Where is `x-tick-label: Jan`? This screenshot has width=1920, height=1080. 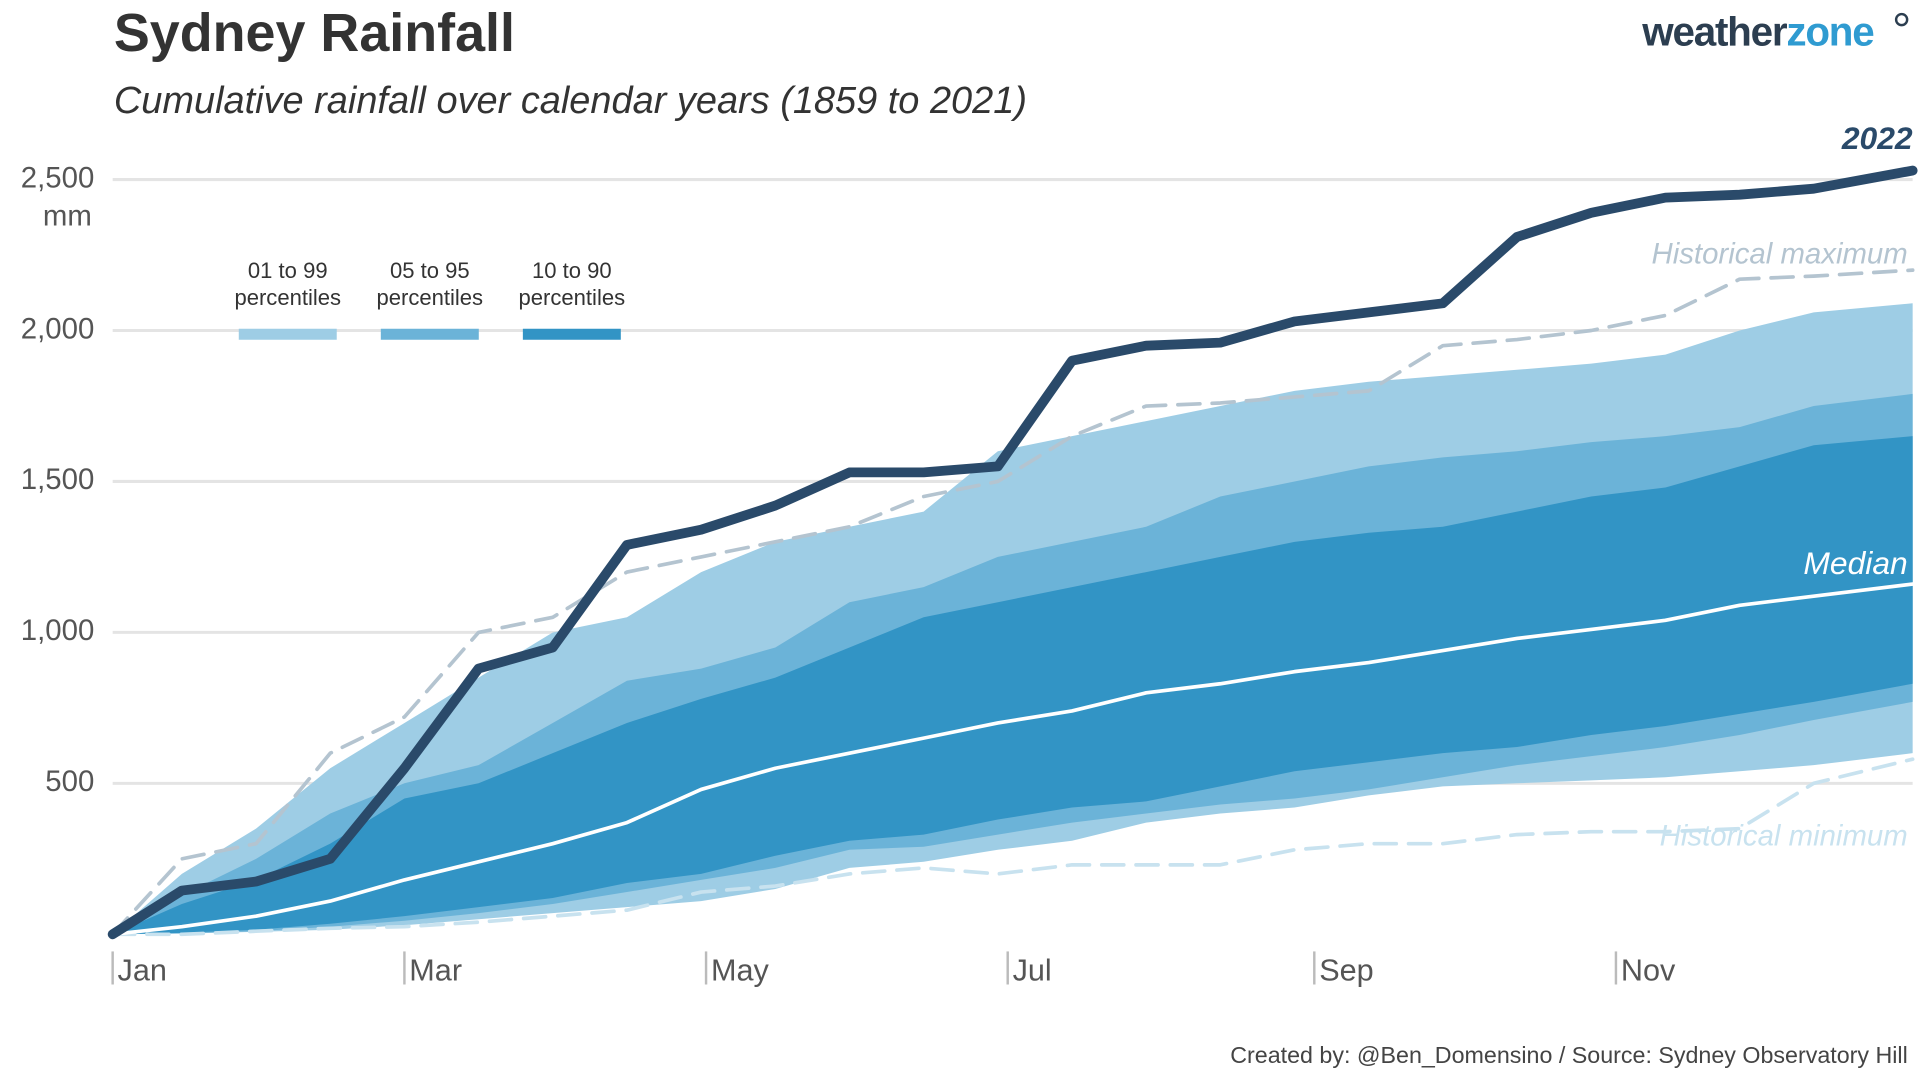 x-tick-label: Jan is located at coordinates (142, 970).